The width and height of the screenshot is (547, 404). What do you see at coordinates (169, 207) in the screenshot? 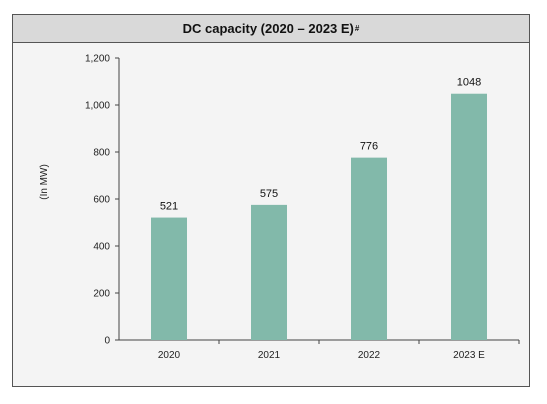
I see `data-label: 521` at bounding box center [169, 207].